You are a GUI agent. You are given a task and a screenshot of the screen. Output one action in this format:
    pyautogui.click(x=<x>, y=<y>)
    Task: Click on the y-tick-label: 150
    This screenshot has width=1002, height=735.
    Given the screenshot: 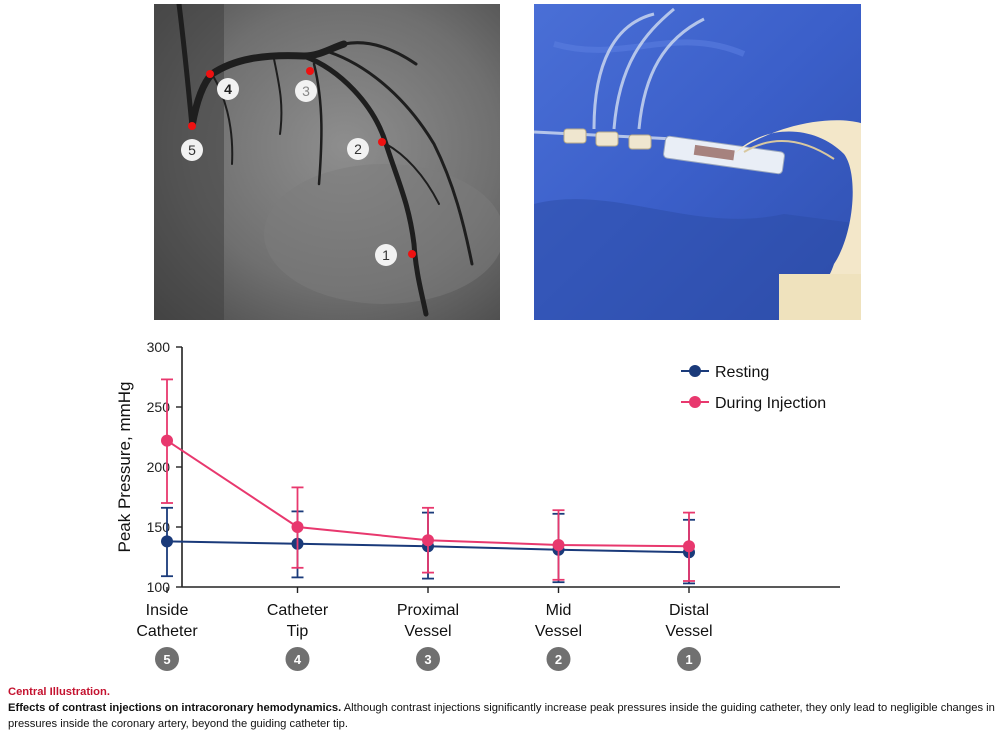 What is the action you would take?
    pyautogui.click(x=159, y=527)
    